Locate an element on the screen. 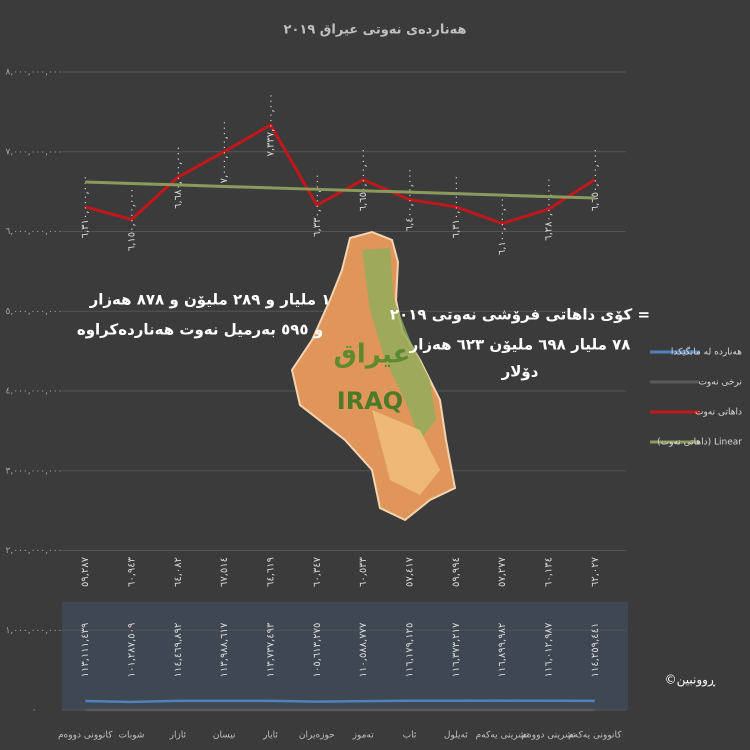 Image resolution: width=750 pixels, height=750 pixels. data-label: ٦٠,٣٤٧ is located at coordinates (317, 571).